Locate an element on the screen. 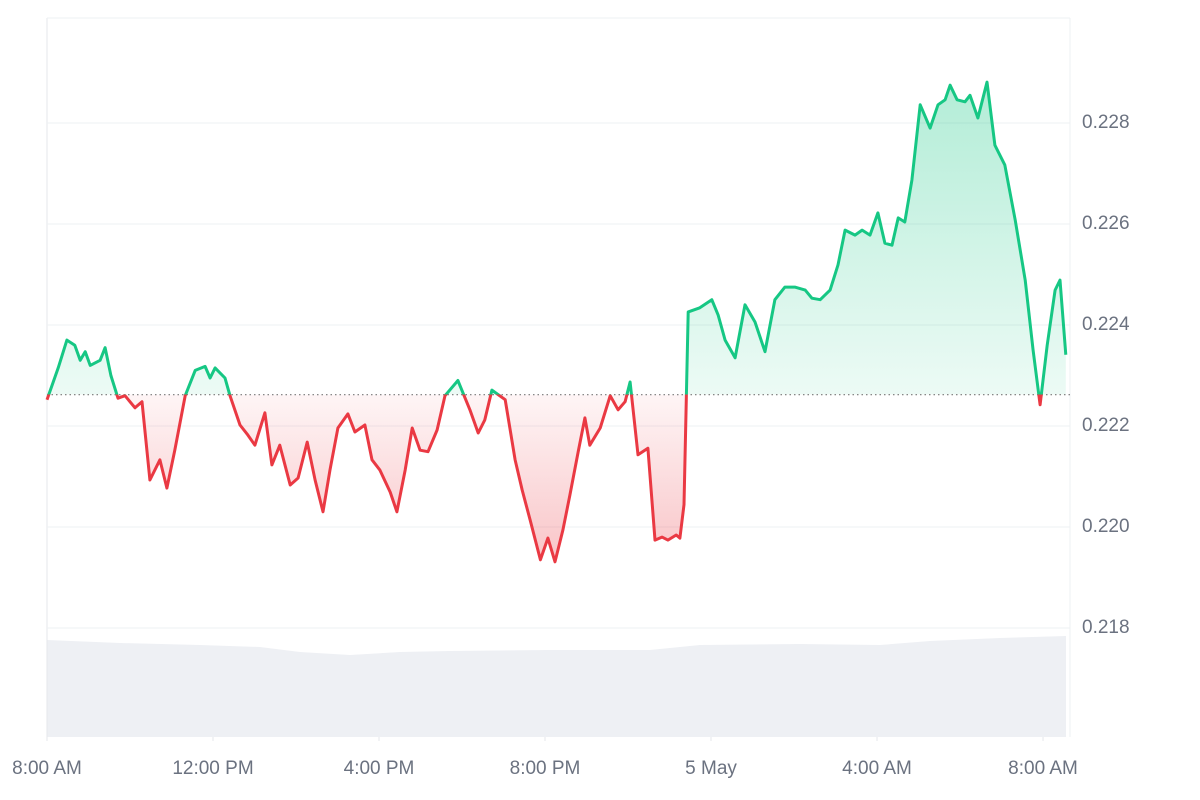  y-tick-label: 0.224 is located at coordinates (1106, 324).